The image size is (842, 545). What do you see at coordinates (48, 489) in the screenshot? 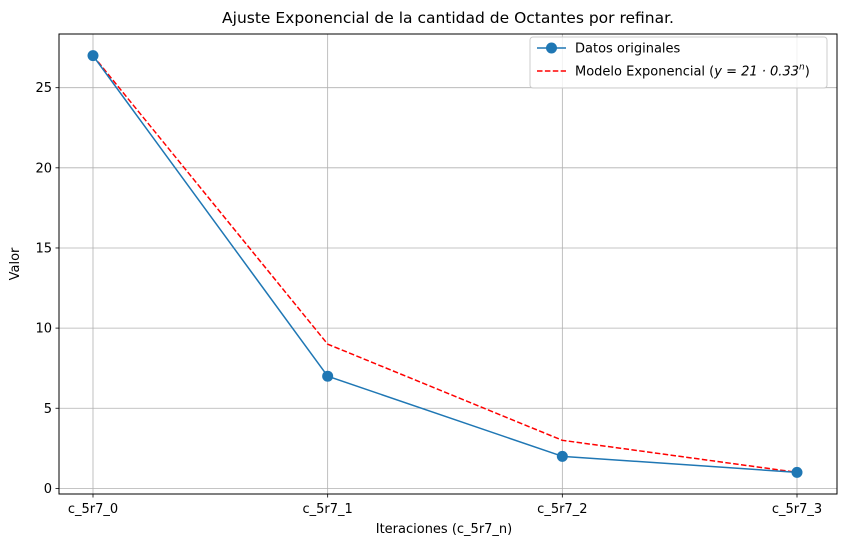
I see `y-tick-label: 0` at bounding box center [48, 489].